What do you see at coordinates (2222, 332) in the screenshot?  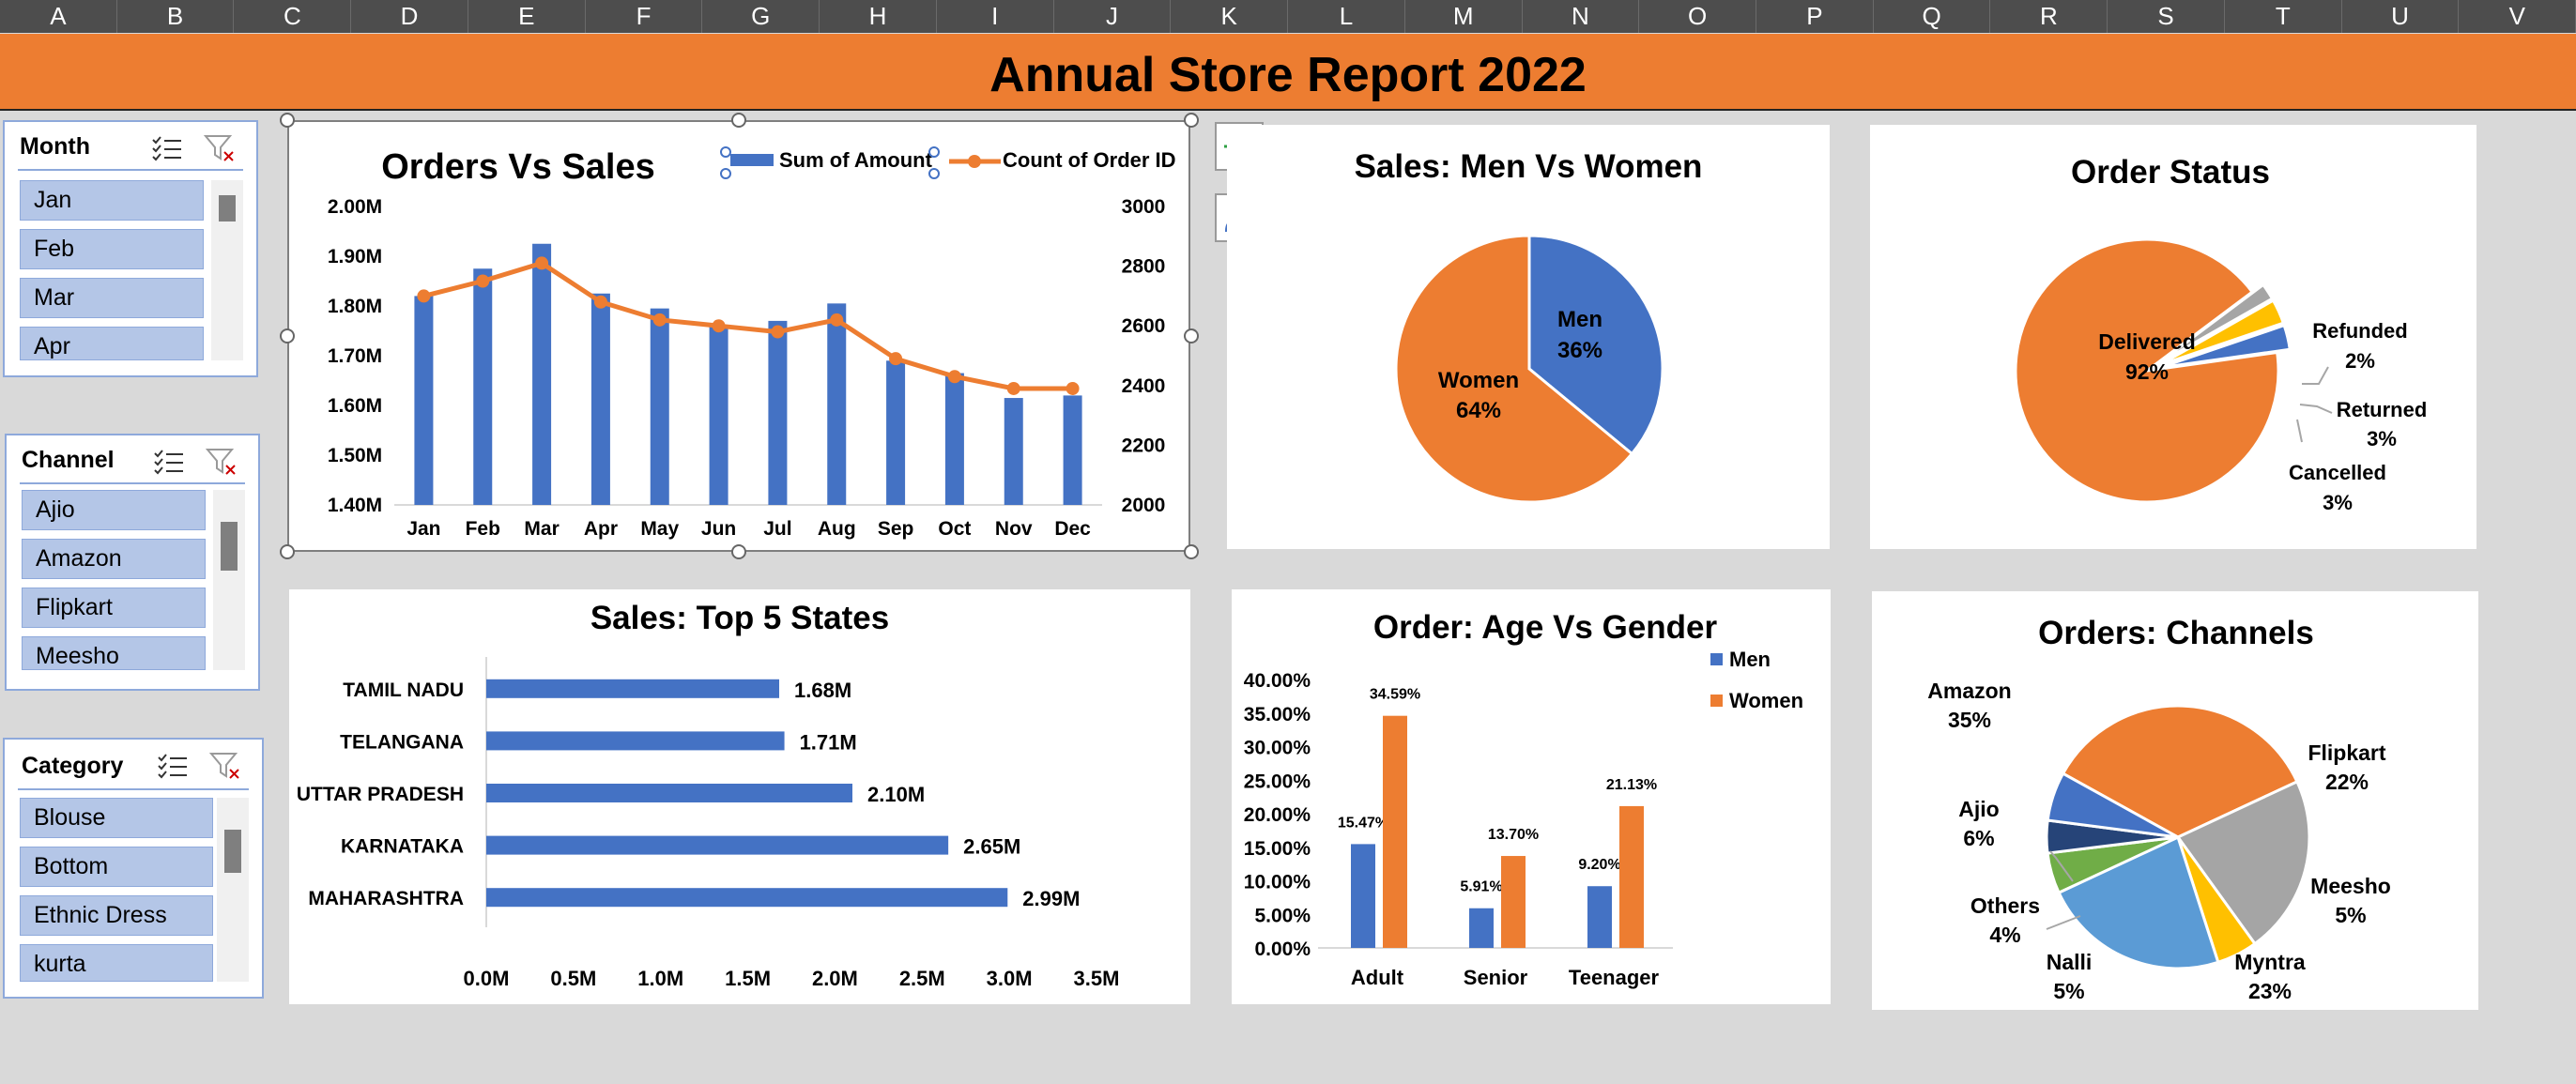 I see `slice-returned` at bounding box center [2222, 332].